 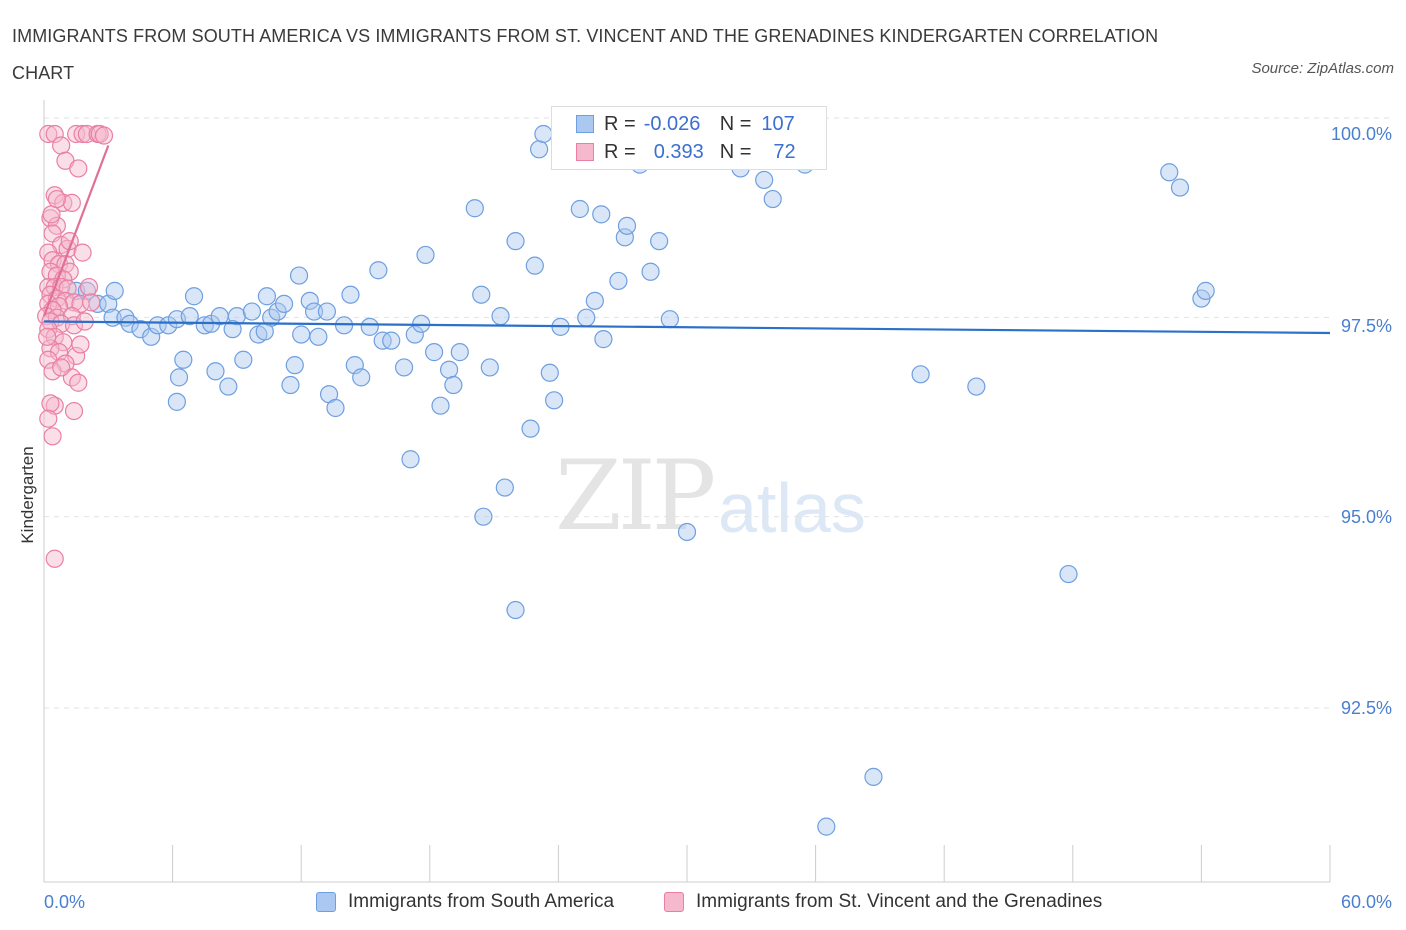 What do you see at coordinates (689, 138) in the screenshot?
I see `stats-legend: R = -0.026 N = 107 R = 0.393 N = 72` at bounding box center [689, 138].